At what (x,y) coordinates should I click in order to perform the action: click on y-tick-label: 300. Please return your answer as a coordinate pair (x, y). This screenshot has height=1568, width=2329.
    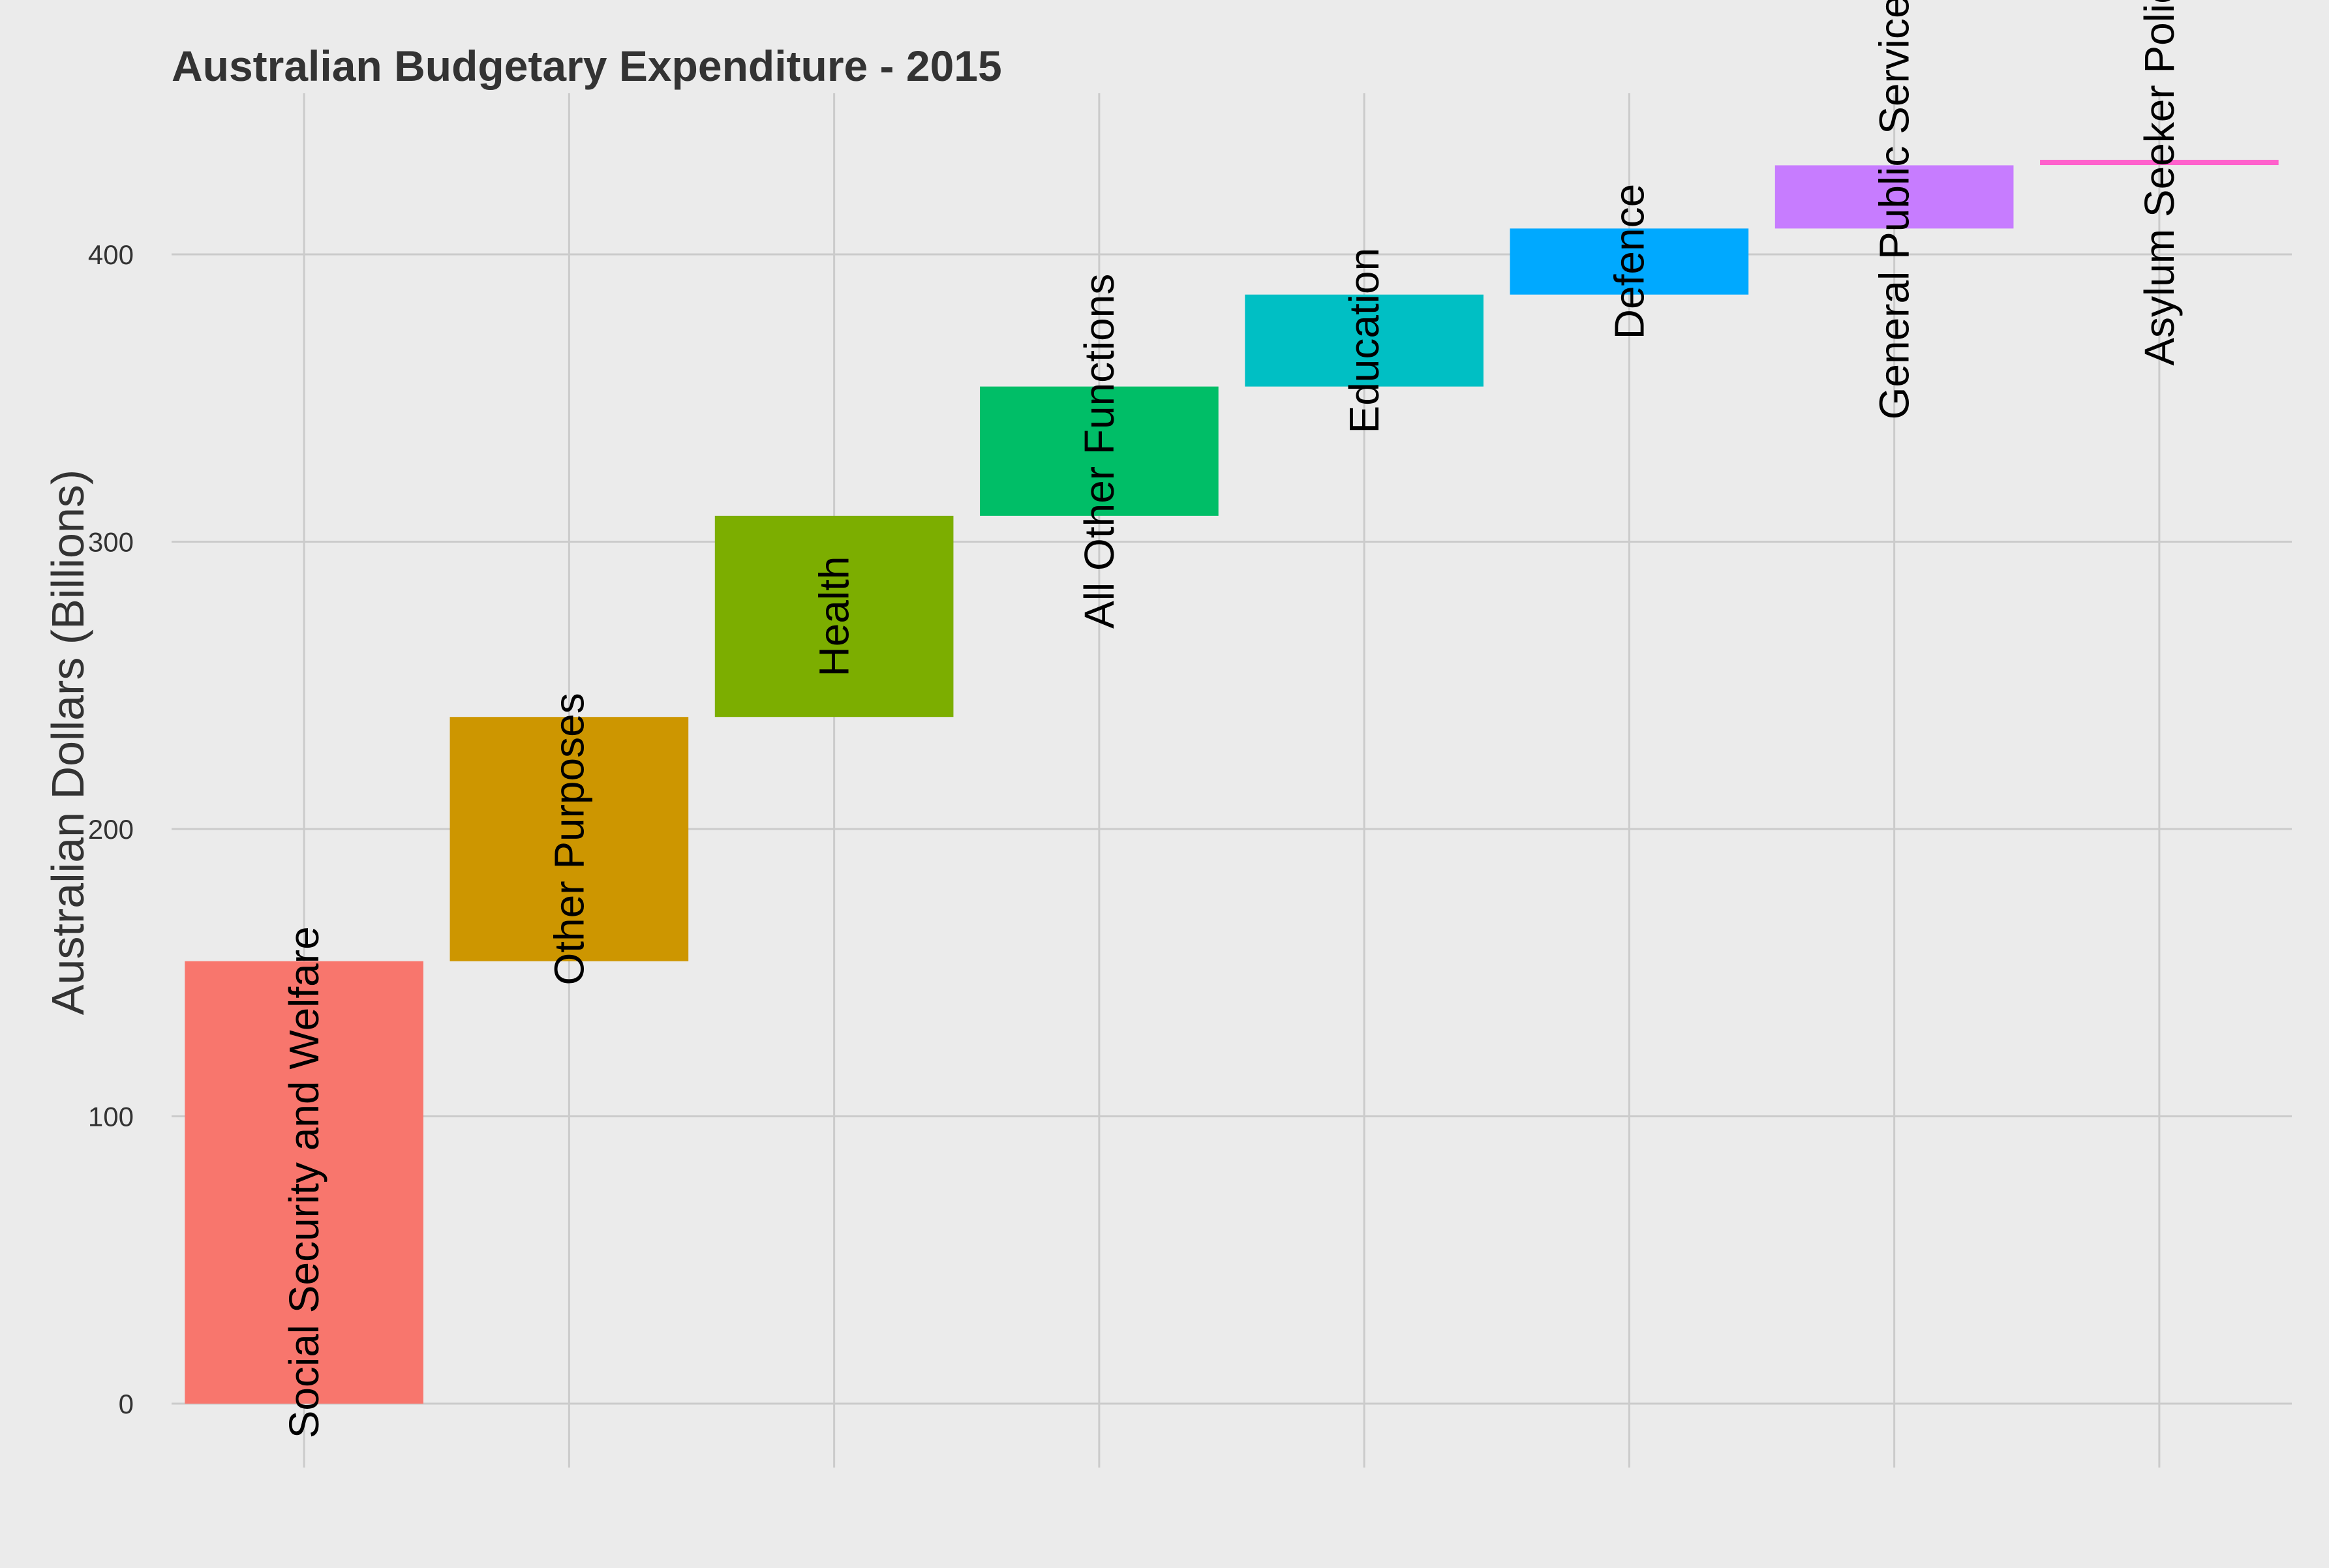
    Looking at the image, I should click on (111, 542).